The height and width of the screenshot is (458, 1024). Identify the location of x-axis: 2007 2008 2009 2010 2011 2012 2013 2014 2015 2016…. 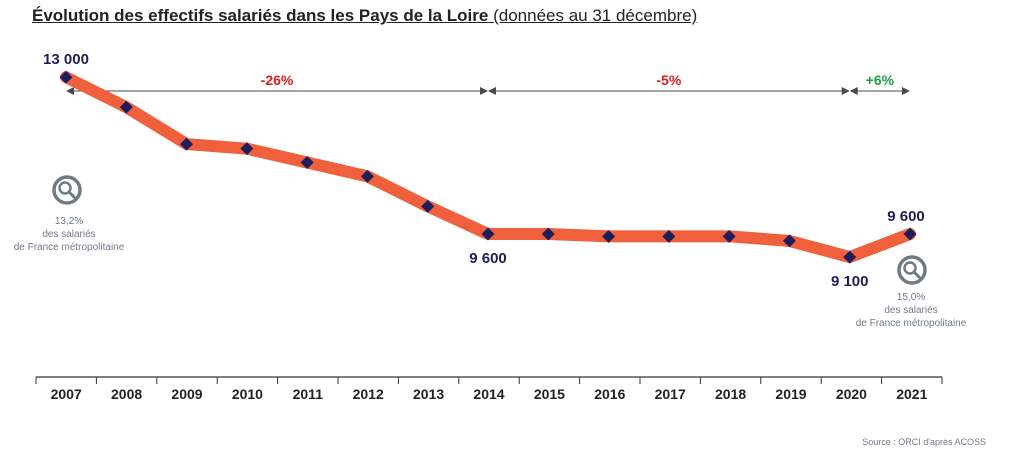
(489, 389).